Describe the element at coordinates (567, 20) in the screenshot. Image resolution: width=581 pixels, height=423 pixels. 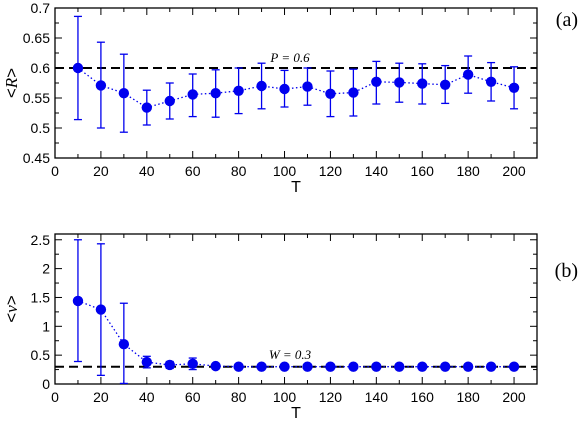
I see `panel-label: (a)` at that location.